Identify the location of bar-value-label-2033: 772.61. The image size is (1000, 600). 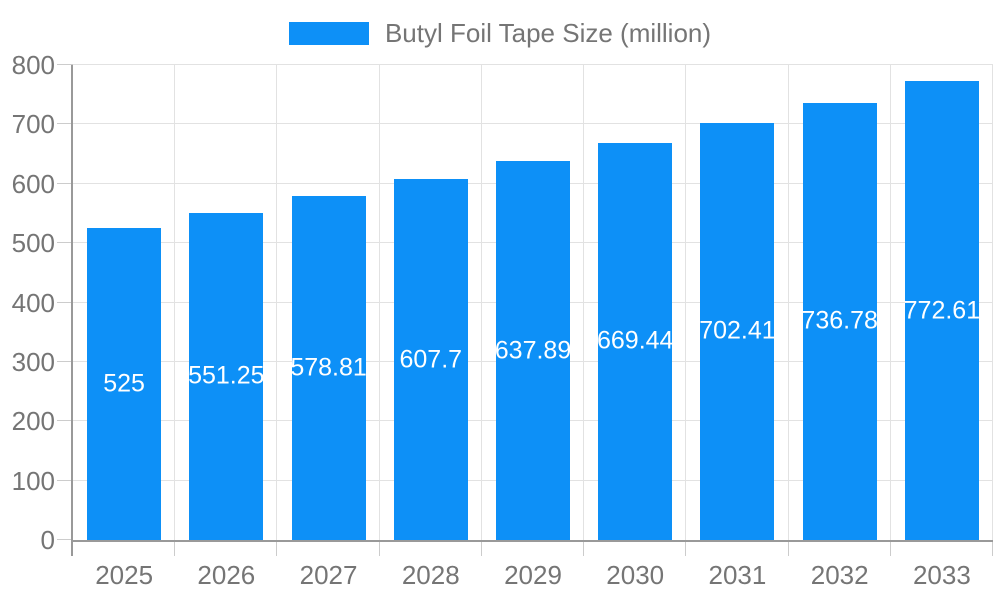
(942, 310).